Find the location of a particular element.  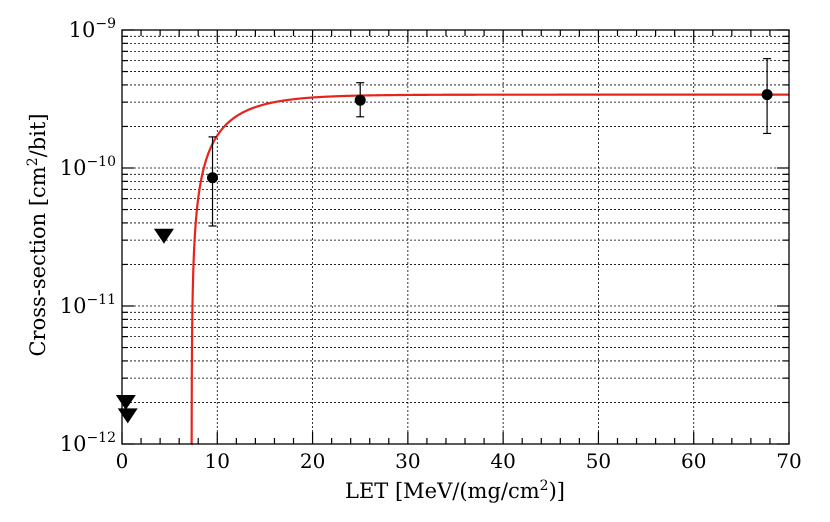

x-tick-label: 40 is located at coordinates (502, 461).